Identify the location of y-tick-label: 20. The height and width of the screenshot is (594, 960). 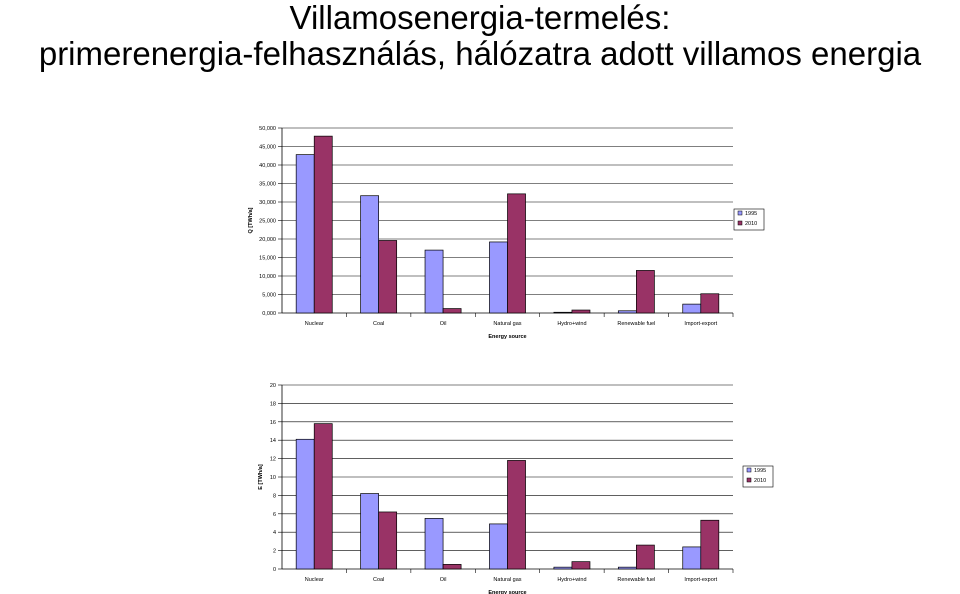
(273, 386).